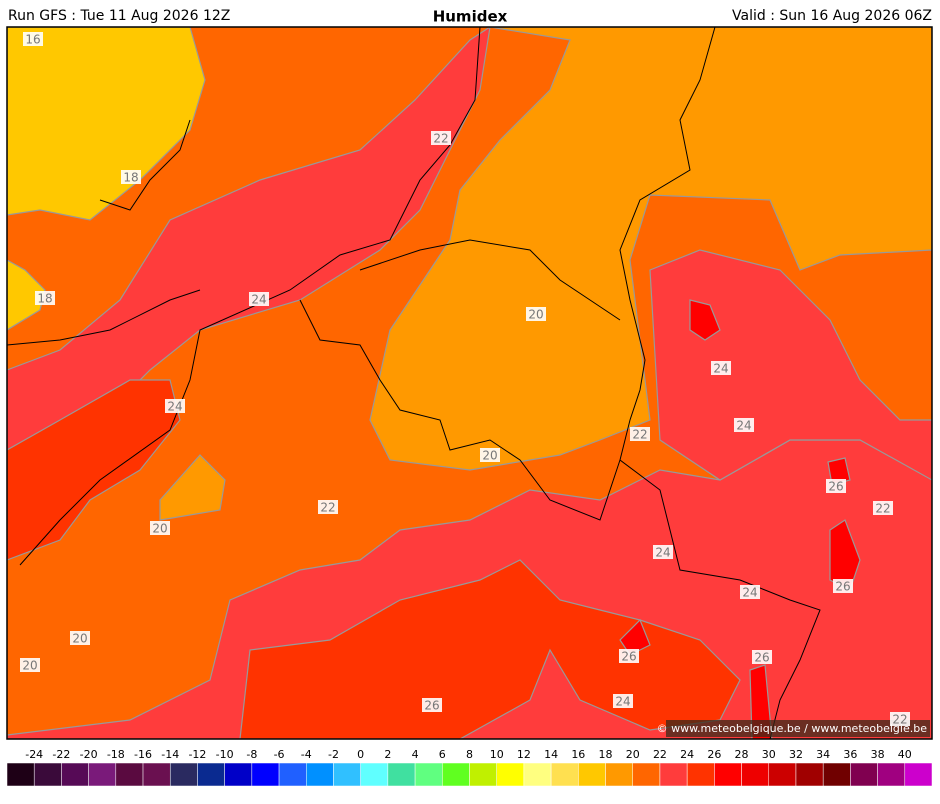 This screenshot has height=804, width=940. What do you see at coordinates (333, 754) in the screenshot?
I see `colorbar-label: -2` at bounding box center [333, 754].